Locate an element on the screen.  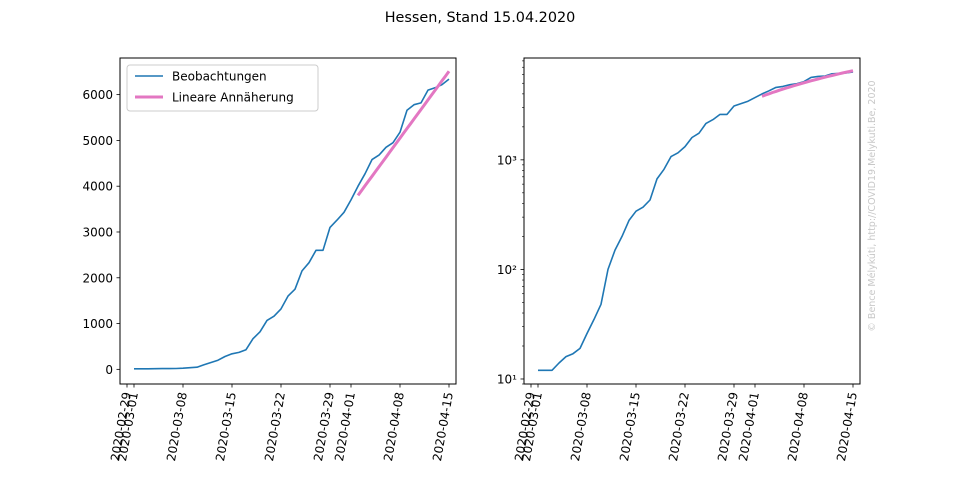
y-tick-label: 2000 is located at coordinates (97, 278).